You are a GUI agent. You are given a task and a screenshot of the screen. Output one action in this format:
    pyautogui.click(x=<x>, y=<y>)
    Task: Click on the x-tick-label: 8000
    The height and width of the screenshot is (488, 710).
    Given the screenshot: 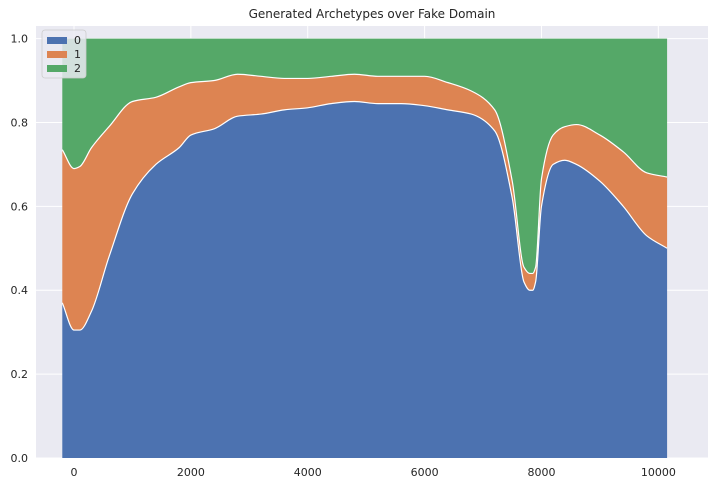 What is the action you would take?
    pyautogui.click(x=541, y=472)
    